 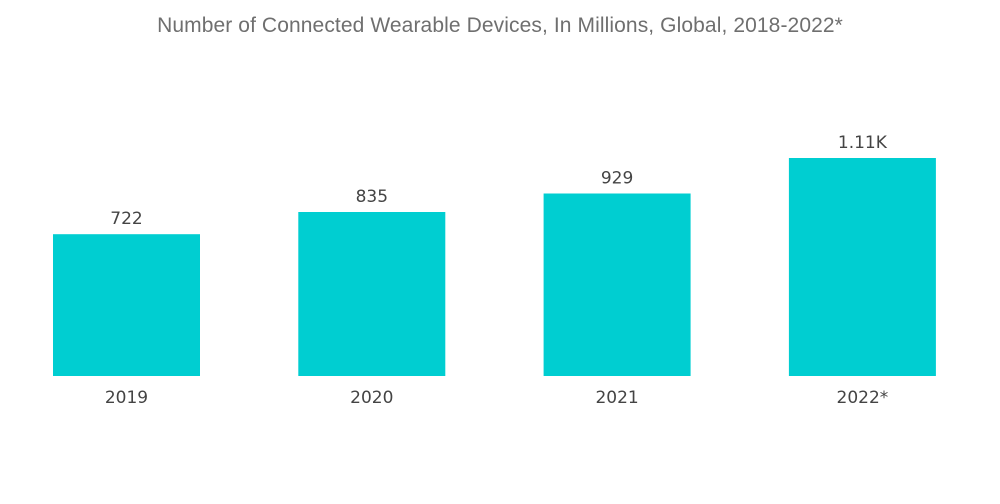 I want to click on bar-2021, so click(x=617, y=284).